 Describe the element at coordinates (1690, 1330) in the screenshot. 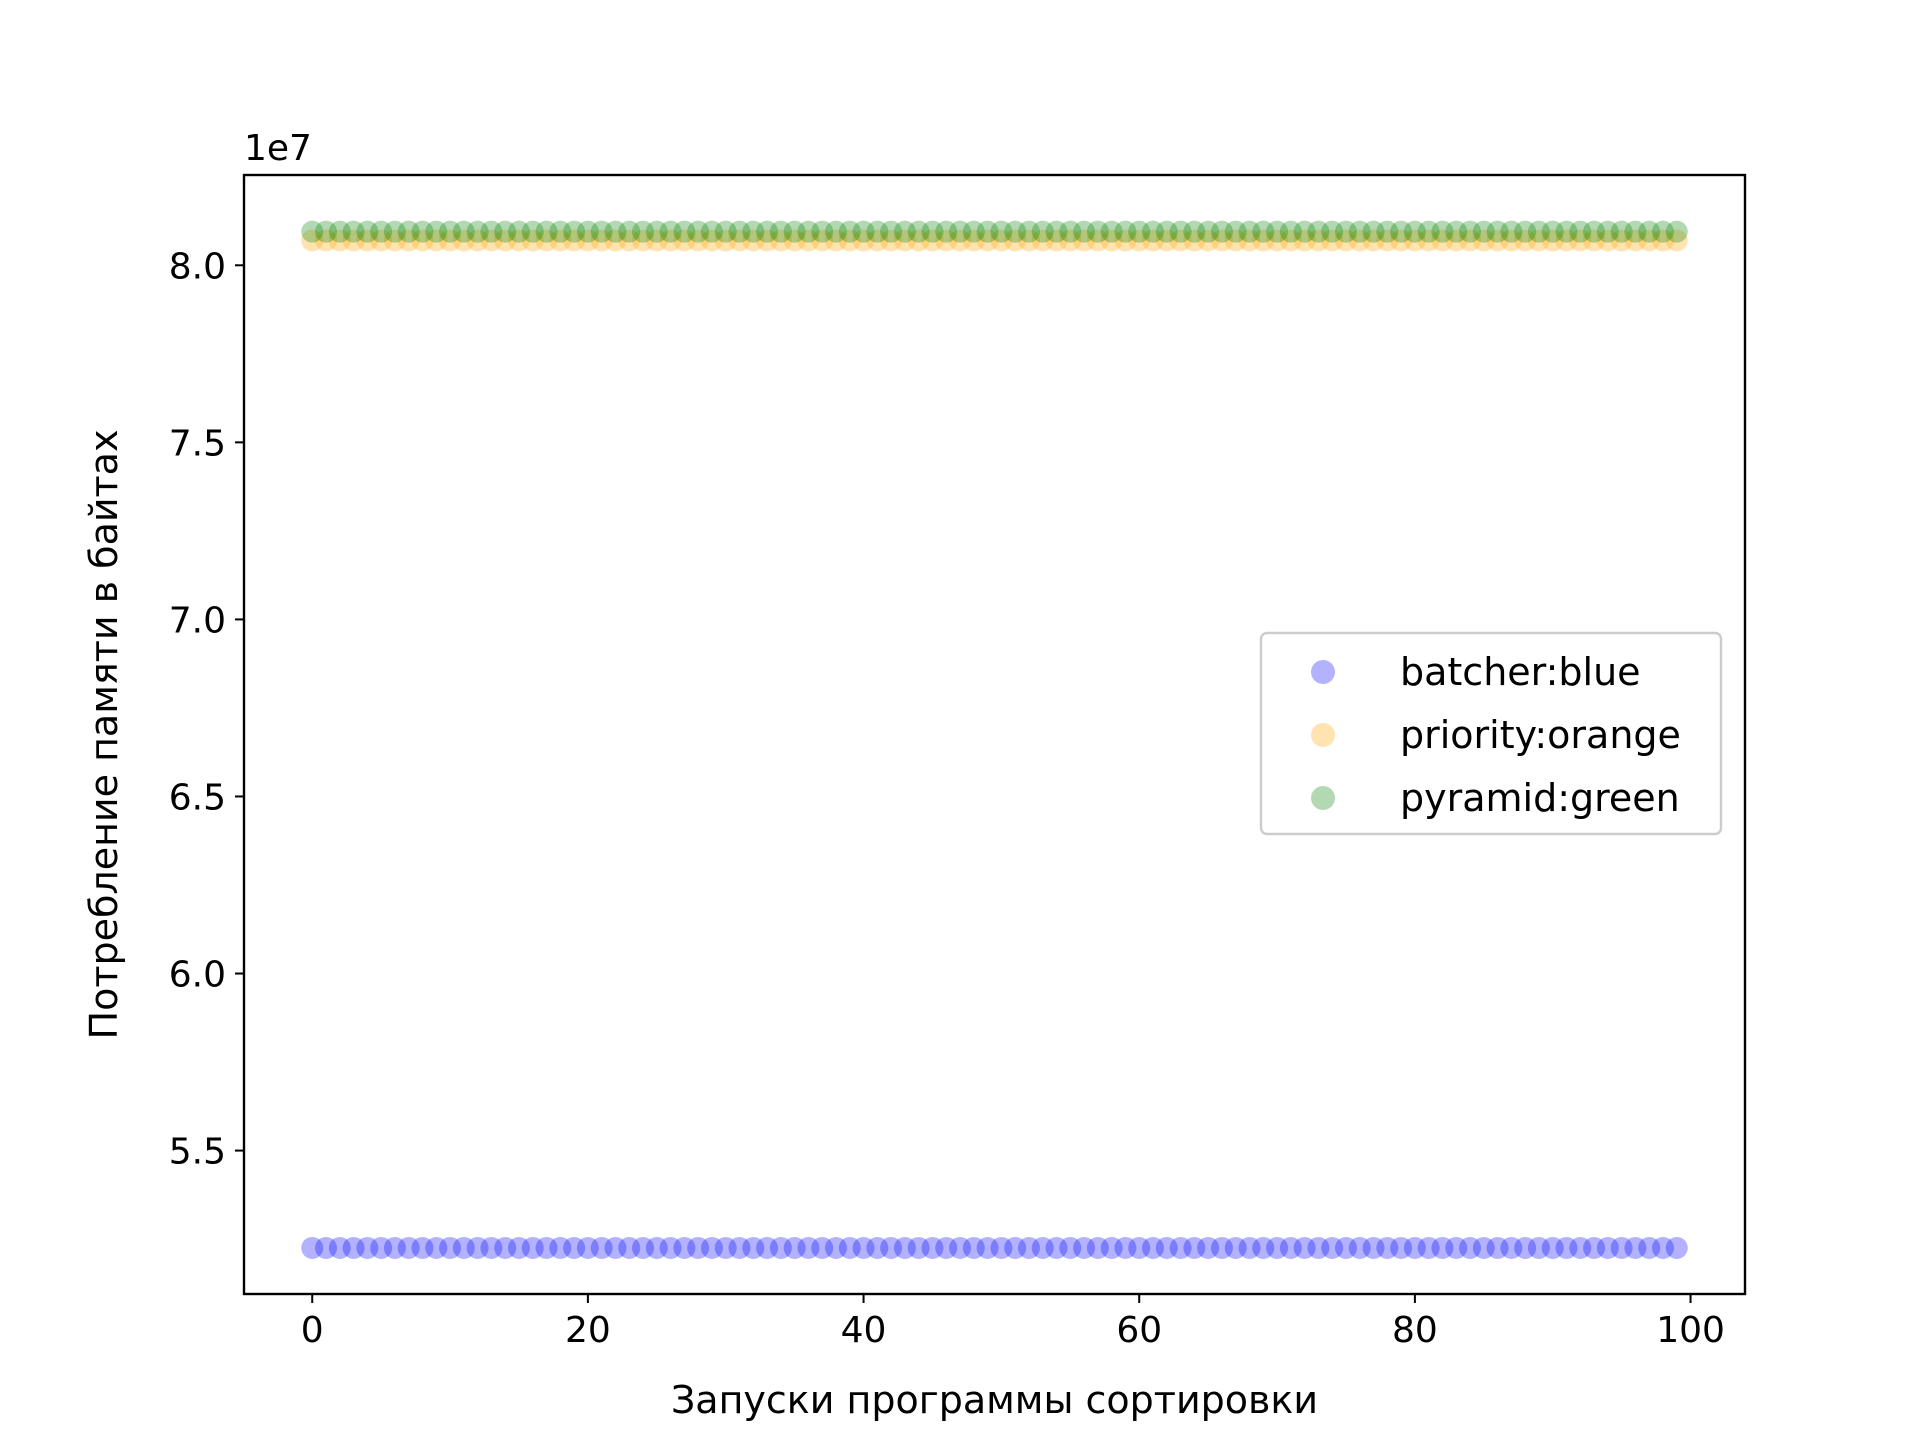

I see `x-tick-label: 100` at that location.